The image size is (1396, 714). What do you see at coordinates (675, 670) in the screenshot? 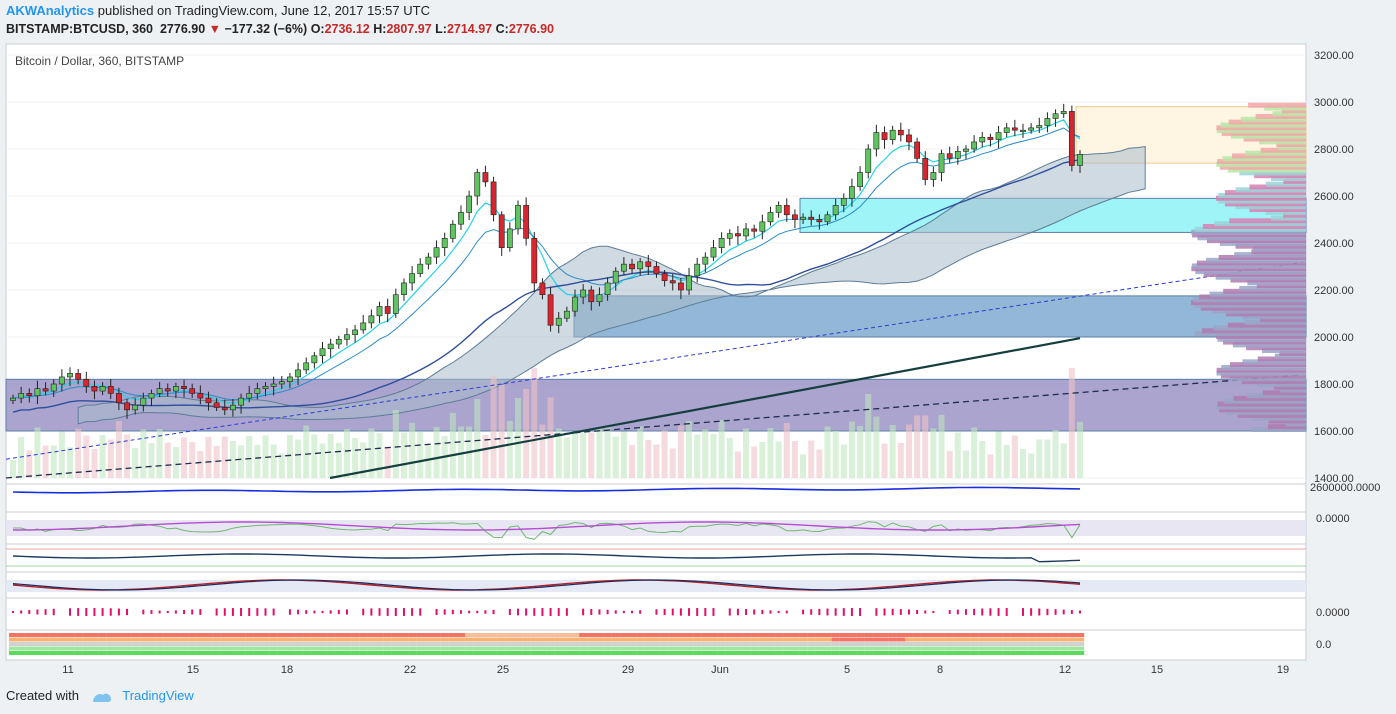
I see `x-axis: 11 15 18 22 25 29 Jun 5 8 12 15 19` at bounding box center [675, 670].